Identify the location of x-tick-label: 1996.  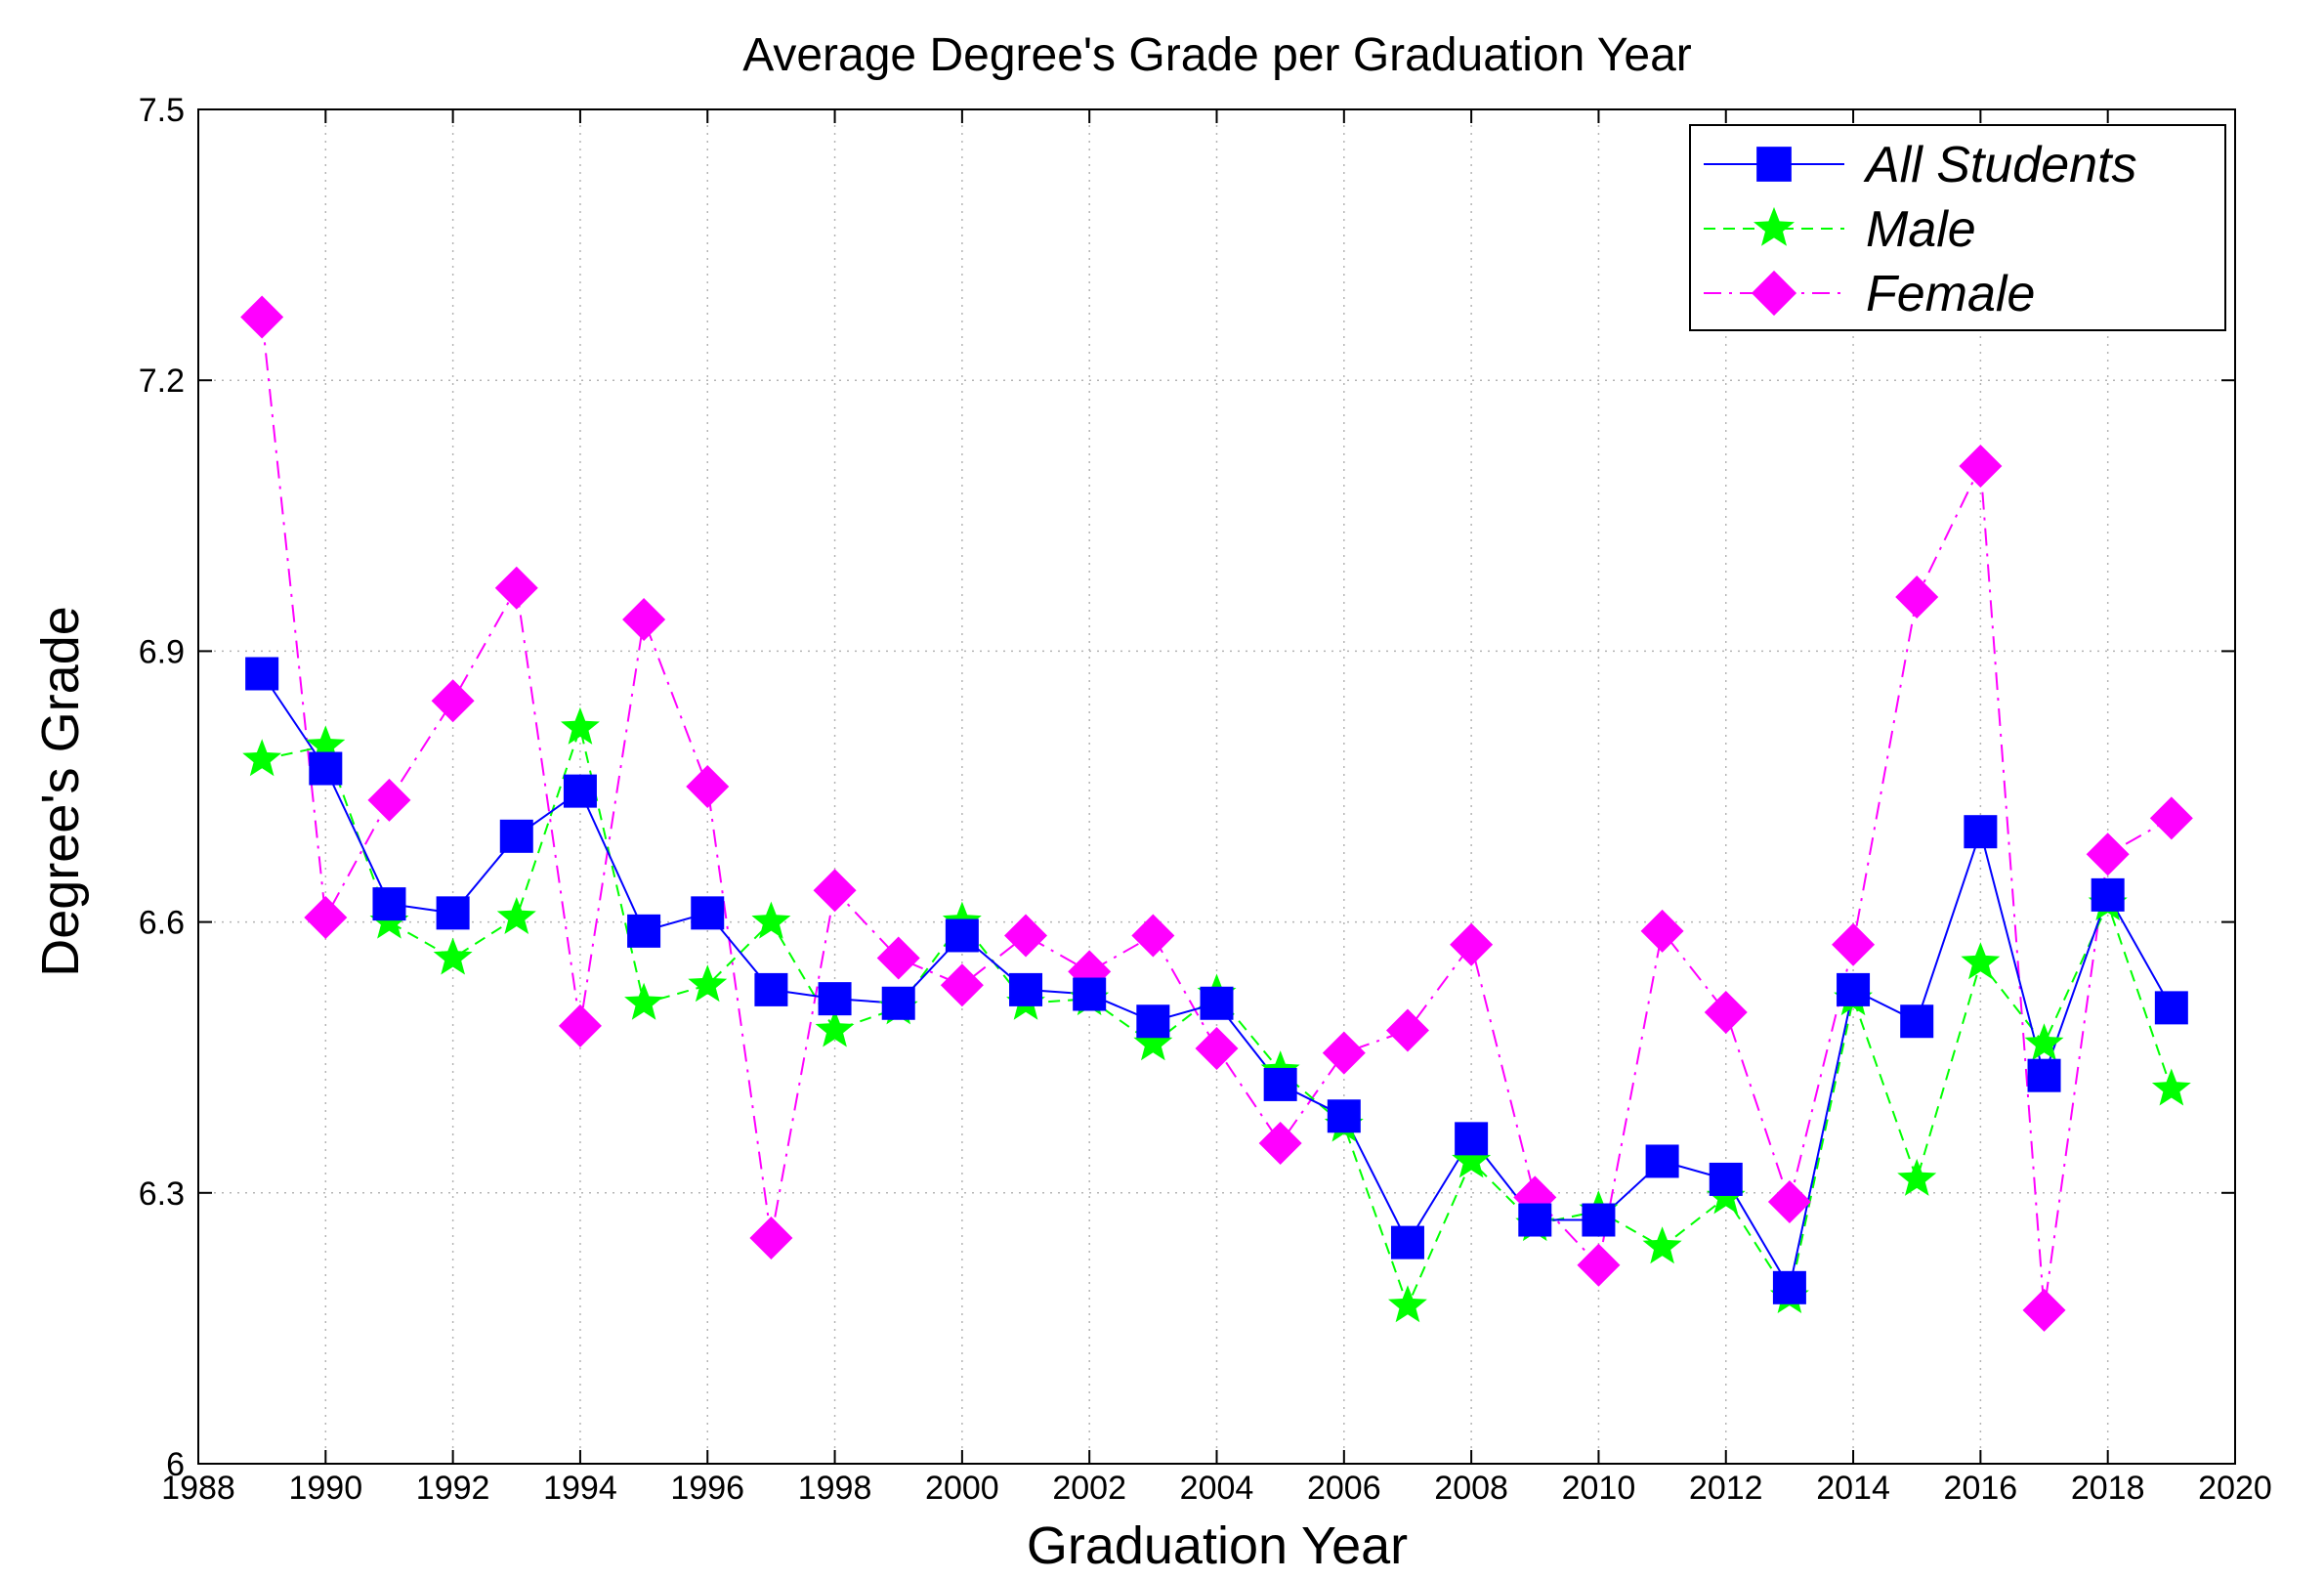
(707, 1488).